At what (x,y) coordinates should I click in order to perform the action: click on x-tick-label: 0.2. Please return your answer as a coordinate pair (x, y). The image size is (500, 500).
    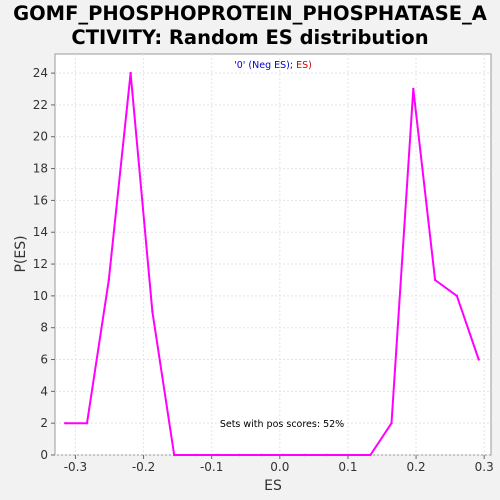
    Looking at the image, I should click on (416, 467).